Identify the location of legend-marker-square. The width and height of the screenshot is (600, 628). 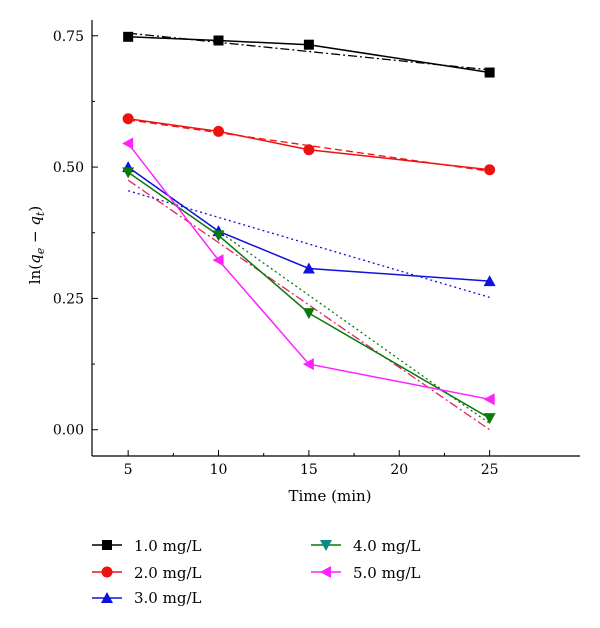
(107, 545).